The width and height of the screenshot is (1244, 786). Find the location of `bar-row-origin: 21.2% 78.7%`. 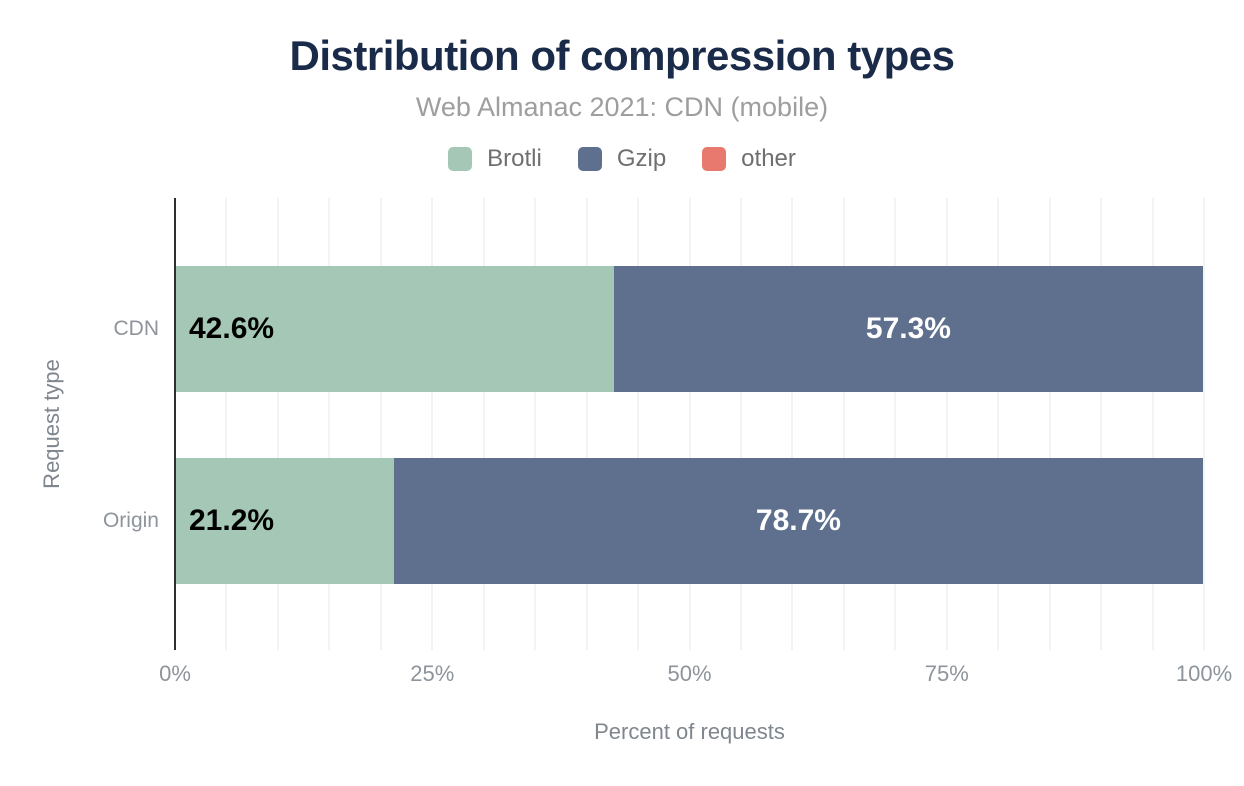

bar-row-origin: 21.2% 78.7% is located at coordinates (690, 521).